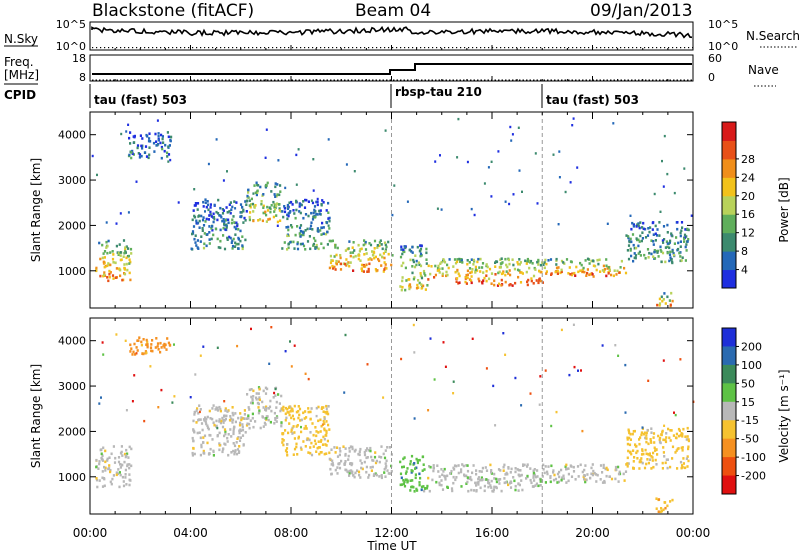 The width and height of the screenshot is (800, 554). I want to click on colorbar-tick-label: 50, so click(748, 383).